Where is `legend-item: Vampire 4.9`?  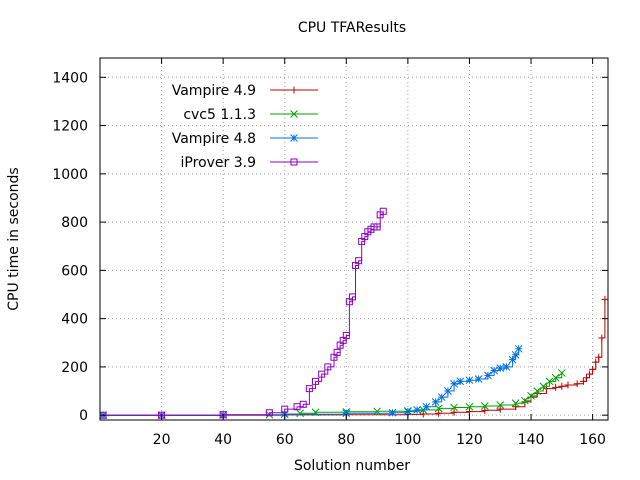 legend-item: Vampire 4.9 is located at coordinates (245, 91).